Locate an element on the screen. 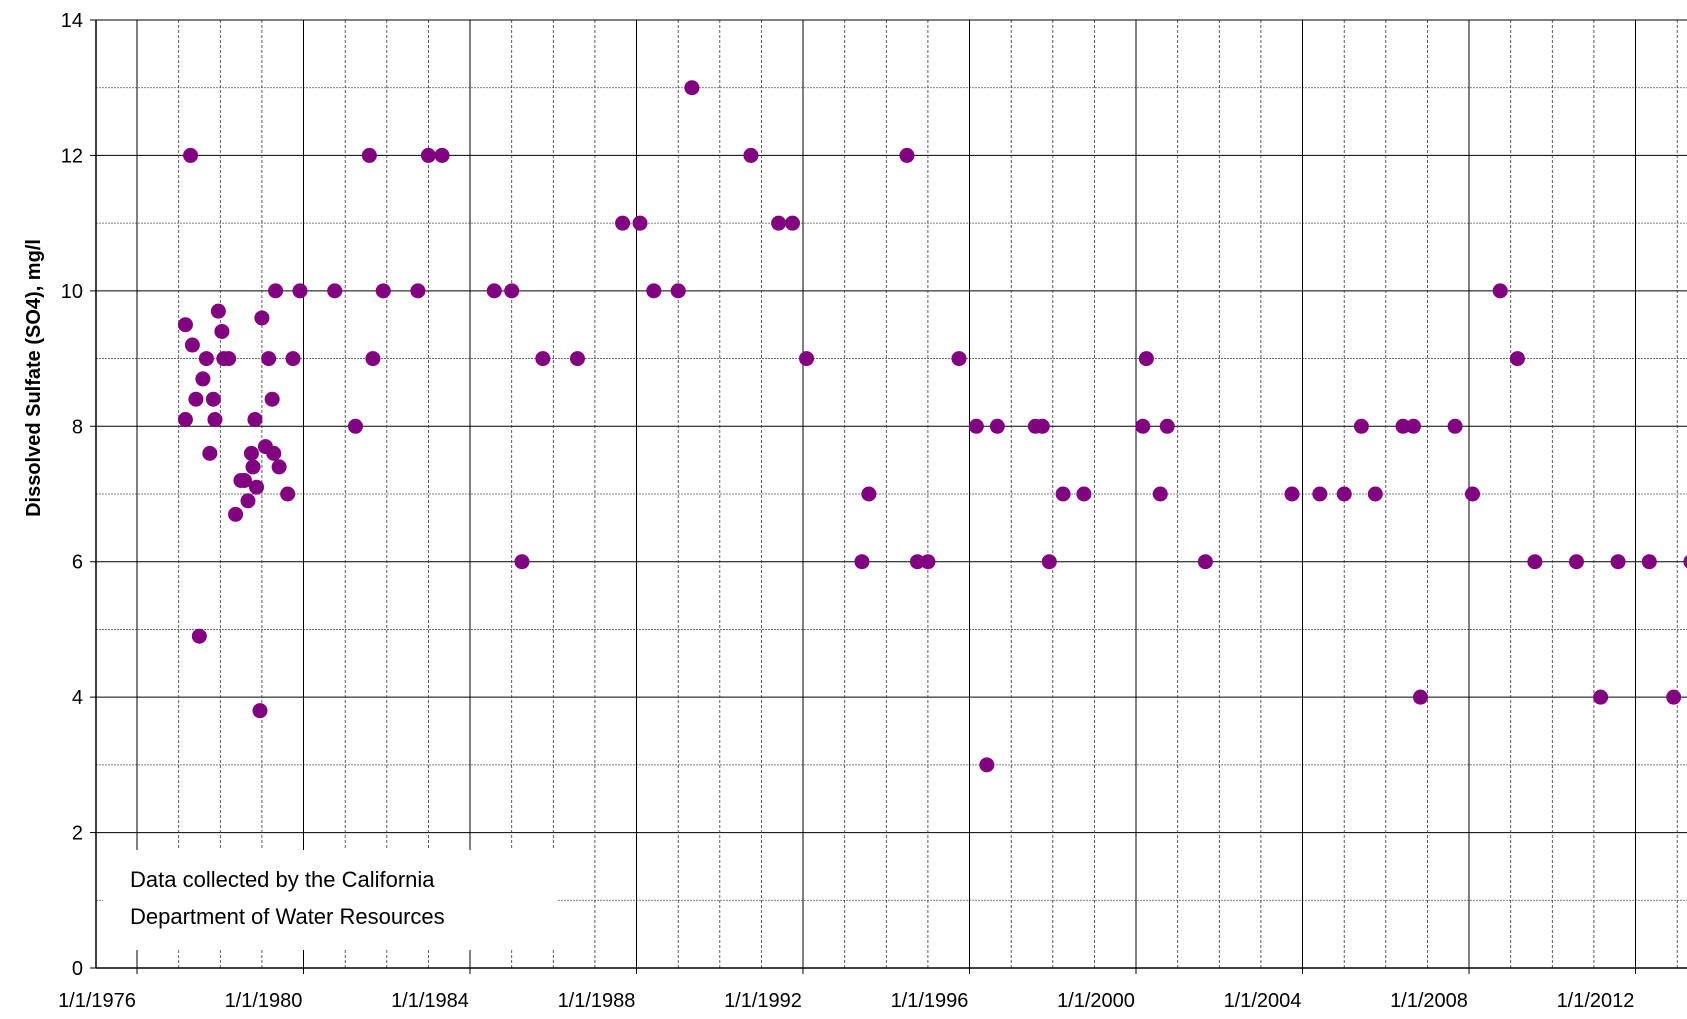 The image size is (1687, 1019). y-tick-label: 6 is located at coordinates (77, 563).